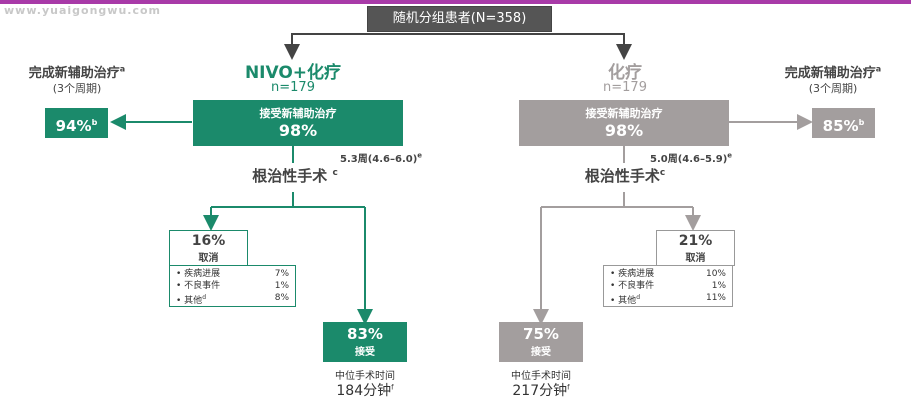 The width and height of the screenshot is (911, 403). I want to click on right-received-pct: 98%, so click(624, 130).